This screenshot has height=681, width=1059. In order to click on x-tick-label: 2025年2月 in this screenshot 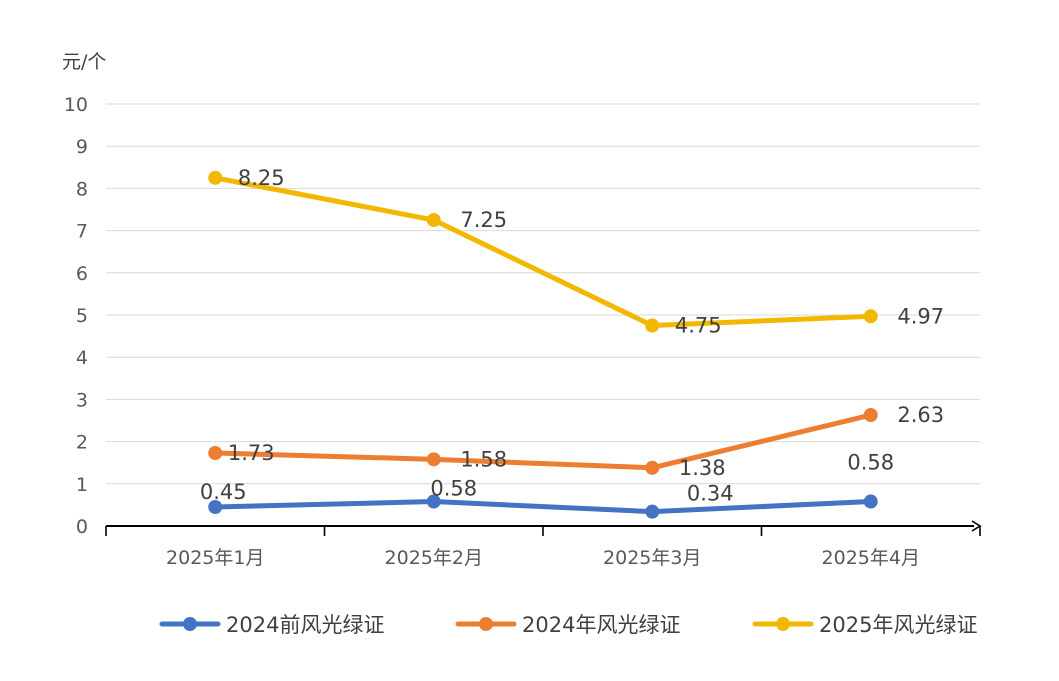, I will do `click(434, 558)`.